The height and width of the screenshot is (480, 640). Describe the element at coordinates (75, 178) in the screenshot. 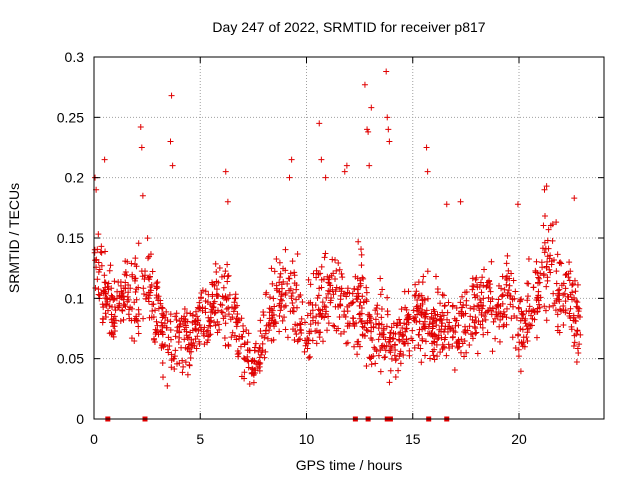

I see `y-tick-label: 0.2` at that location.